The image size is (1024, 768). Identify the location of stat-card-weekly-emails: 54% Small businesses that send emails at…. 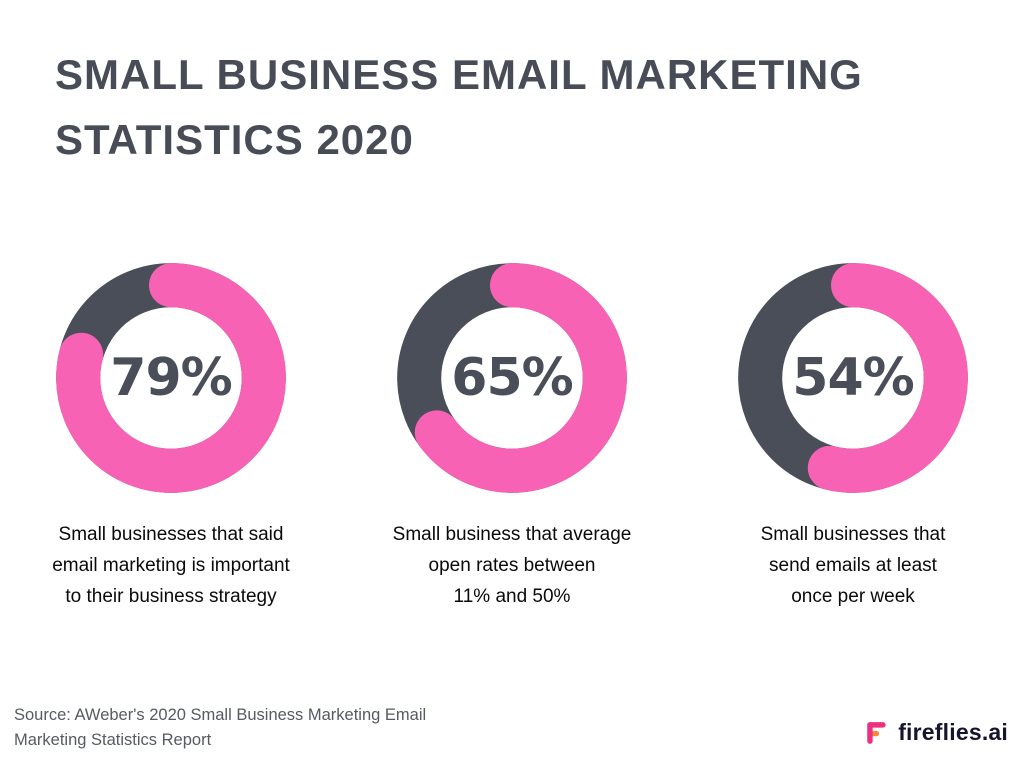
(853, 437).